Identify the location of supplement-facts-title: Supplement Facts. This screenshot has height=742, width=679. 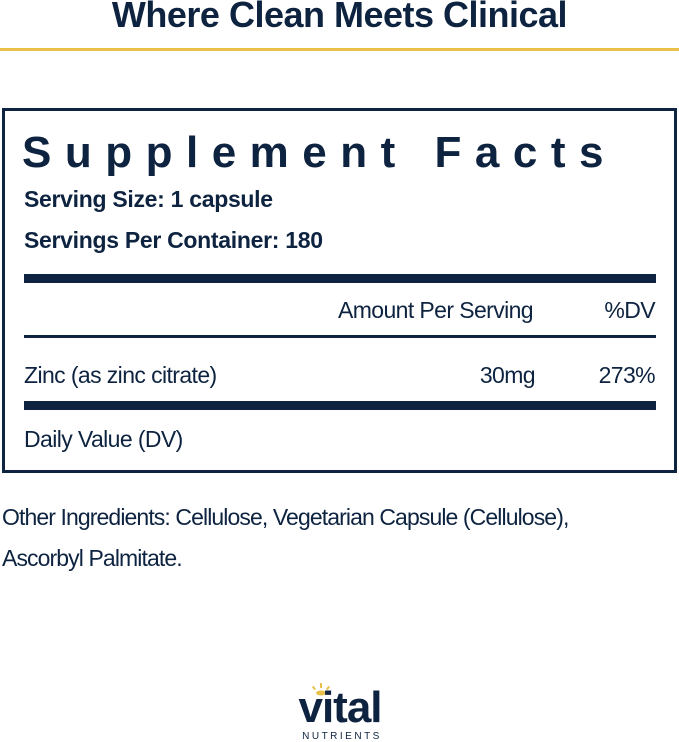
(319, 152).